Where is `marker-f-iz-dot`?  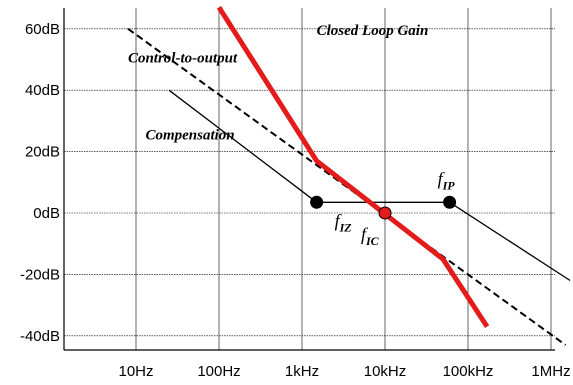
marker-f-iz-dot is located at coordinates (317, 202).